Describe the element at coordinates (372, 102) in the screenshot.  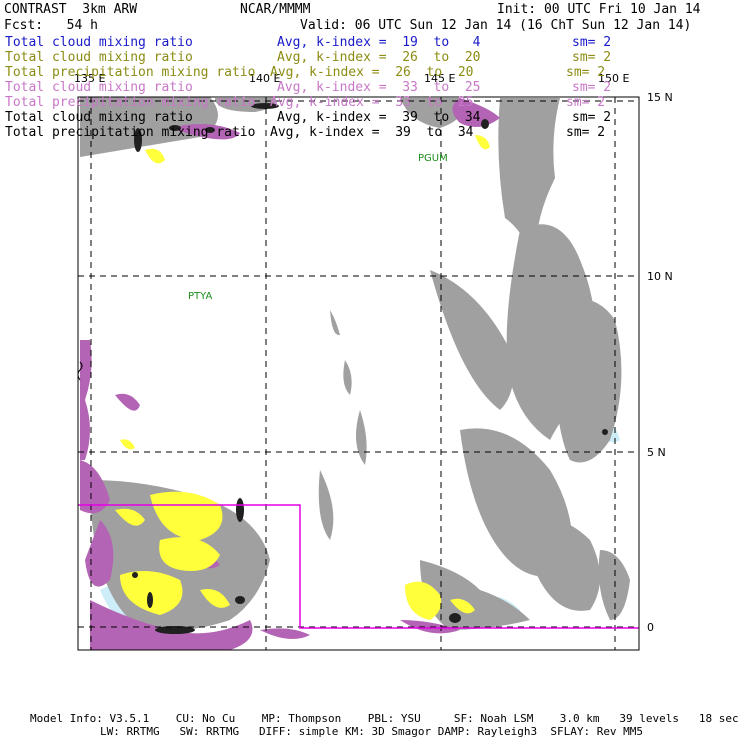
I see `legend-row-5-range: Avg, k-index = 33 to 25` at that location.